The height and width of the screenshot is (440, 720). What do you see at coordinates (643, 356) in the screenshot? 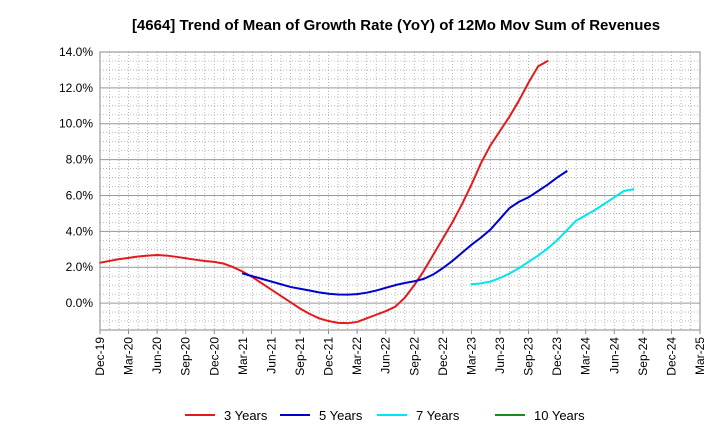
I see `x-tick-label: Sep-24` at bounding box center [643, 356].